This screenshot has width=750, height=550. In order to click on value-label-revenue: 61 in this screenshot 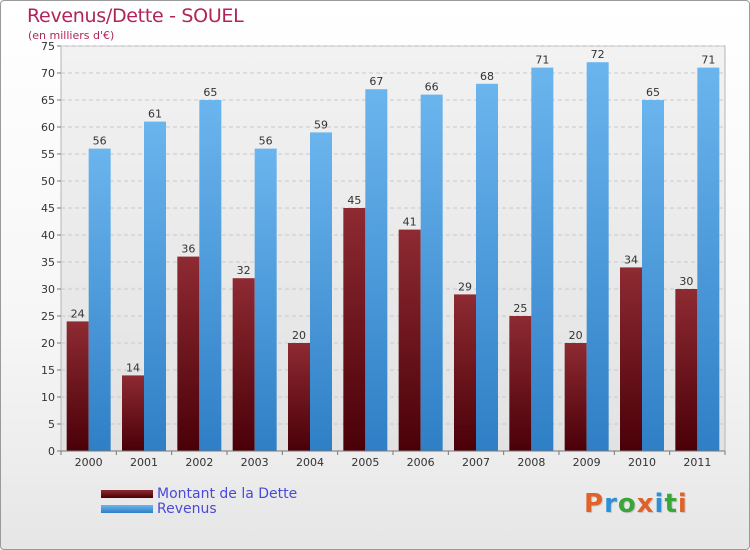, I will do `click(155, 114)`.